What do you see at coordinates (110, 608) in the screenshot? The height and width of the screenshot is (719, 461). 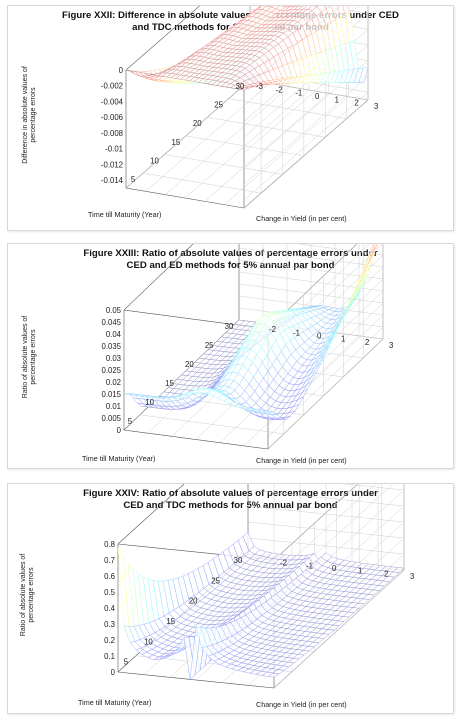 I see `z-tick-label: 0.4` at bounding box center [110, 608].